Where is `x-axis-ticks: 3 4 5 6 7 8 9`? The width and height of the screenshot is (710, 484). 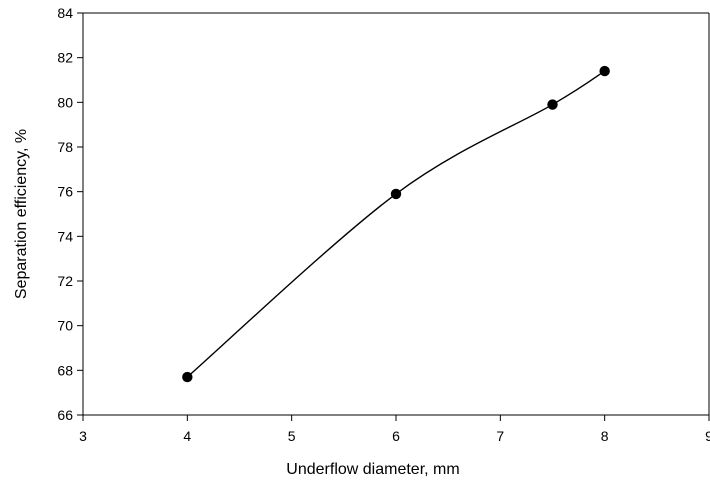 x-axis-ticks: 3 4 5 6 7 8 9 is located at coordinates (394, 429).